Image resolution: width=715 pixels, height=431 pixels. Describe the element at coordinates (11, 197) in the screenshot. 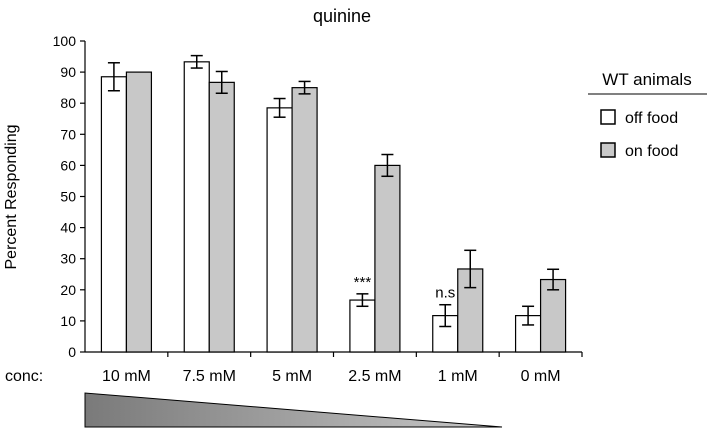

I see `y-axis-label: Percent Responding` at that location.